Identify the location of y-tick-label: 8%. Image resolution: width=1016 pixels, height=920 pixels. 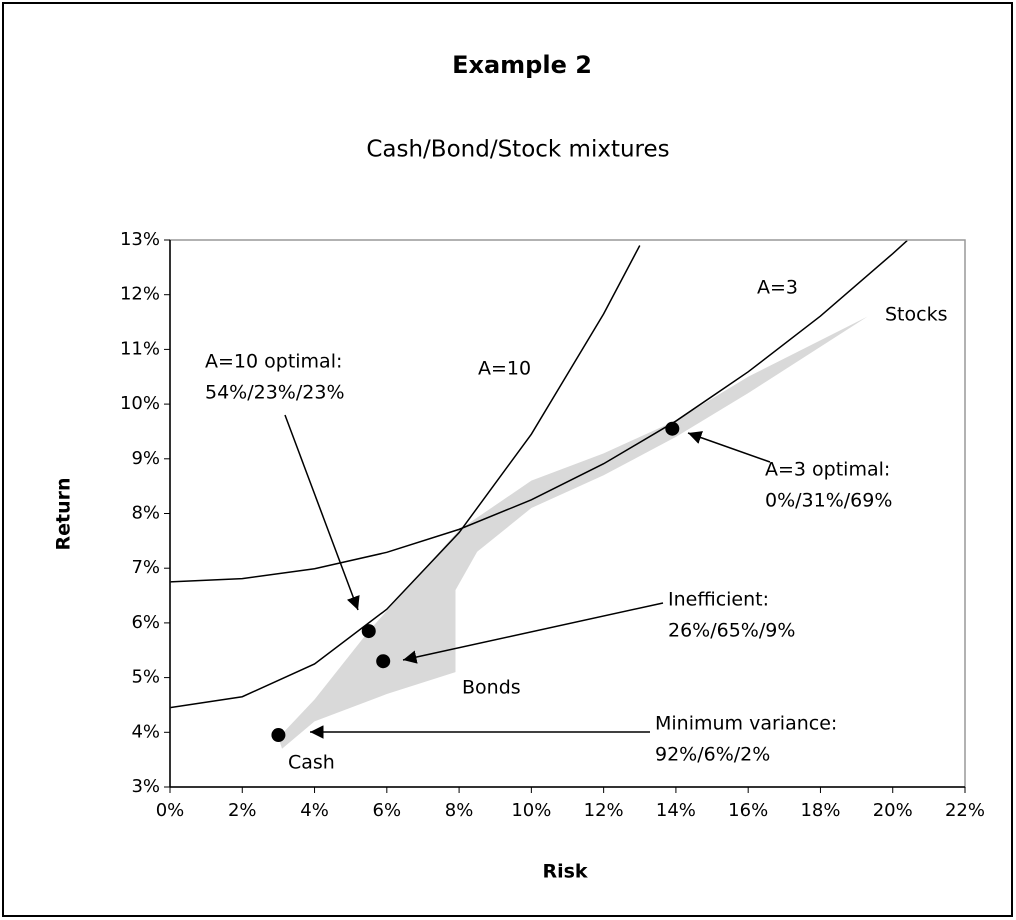
(145, 513).